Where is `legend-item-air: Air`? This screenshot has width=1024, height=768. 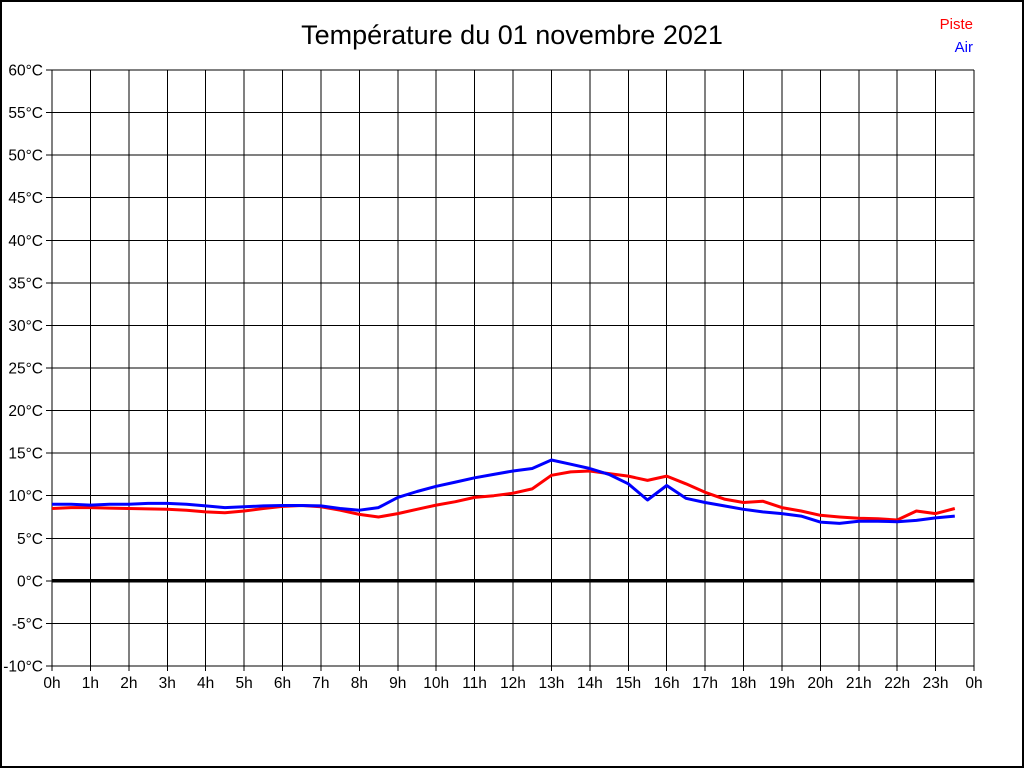 legend-item-air: Air is located at coordinates (956, 47).